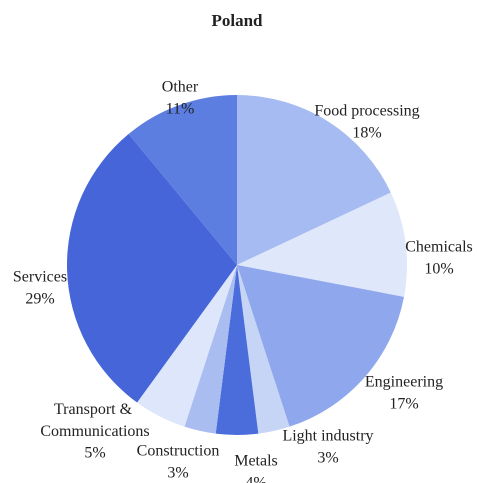 The image size is (477, 483). What do you see at coordinates (94, 420) in the screenshot?
I see `slice-label: Transport & Communications` at bounding box center [94, 420].